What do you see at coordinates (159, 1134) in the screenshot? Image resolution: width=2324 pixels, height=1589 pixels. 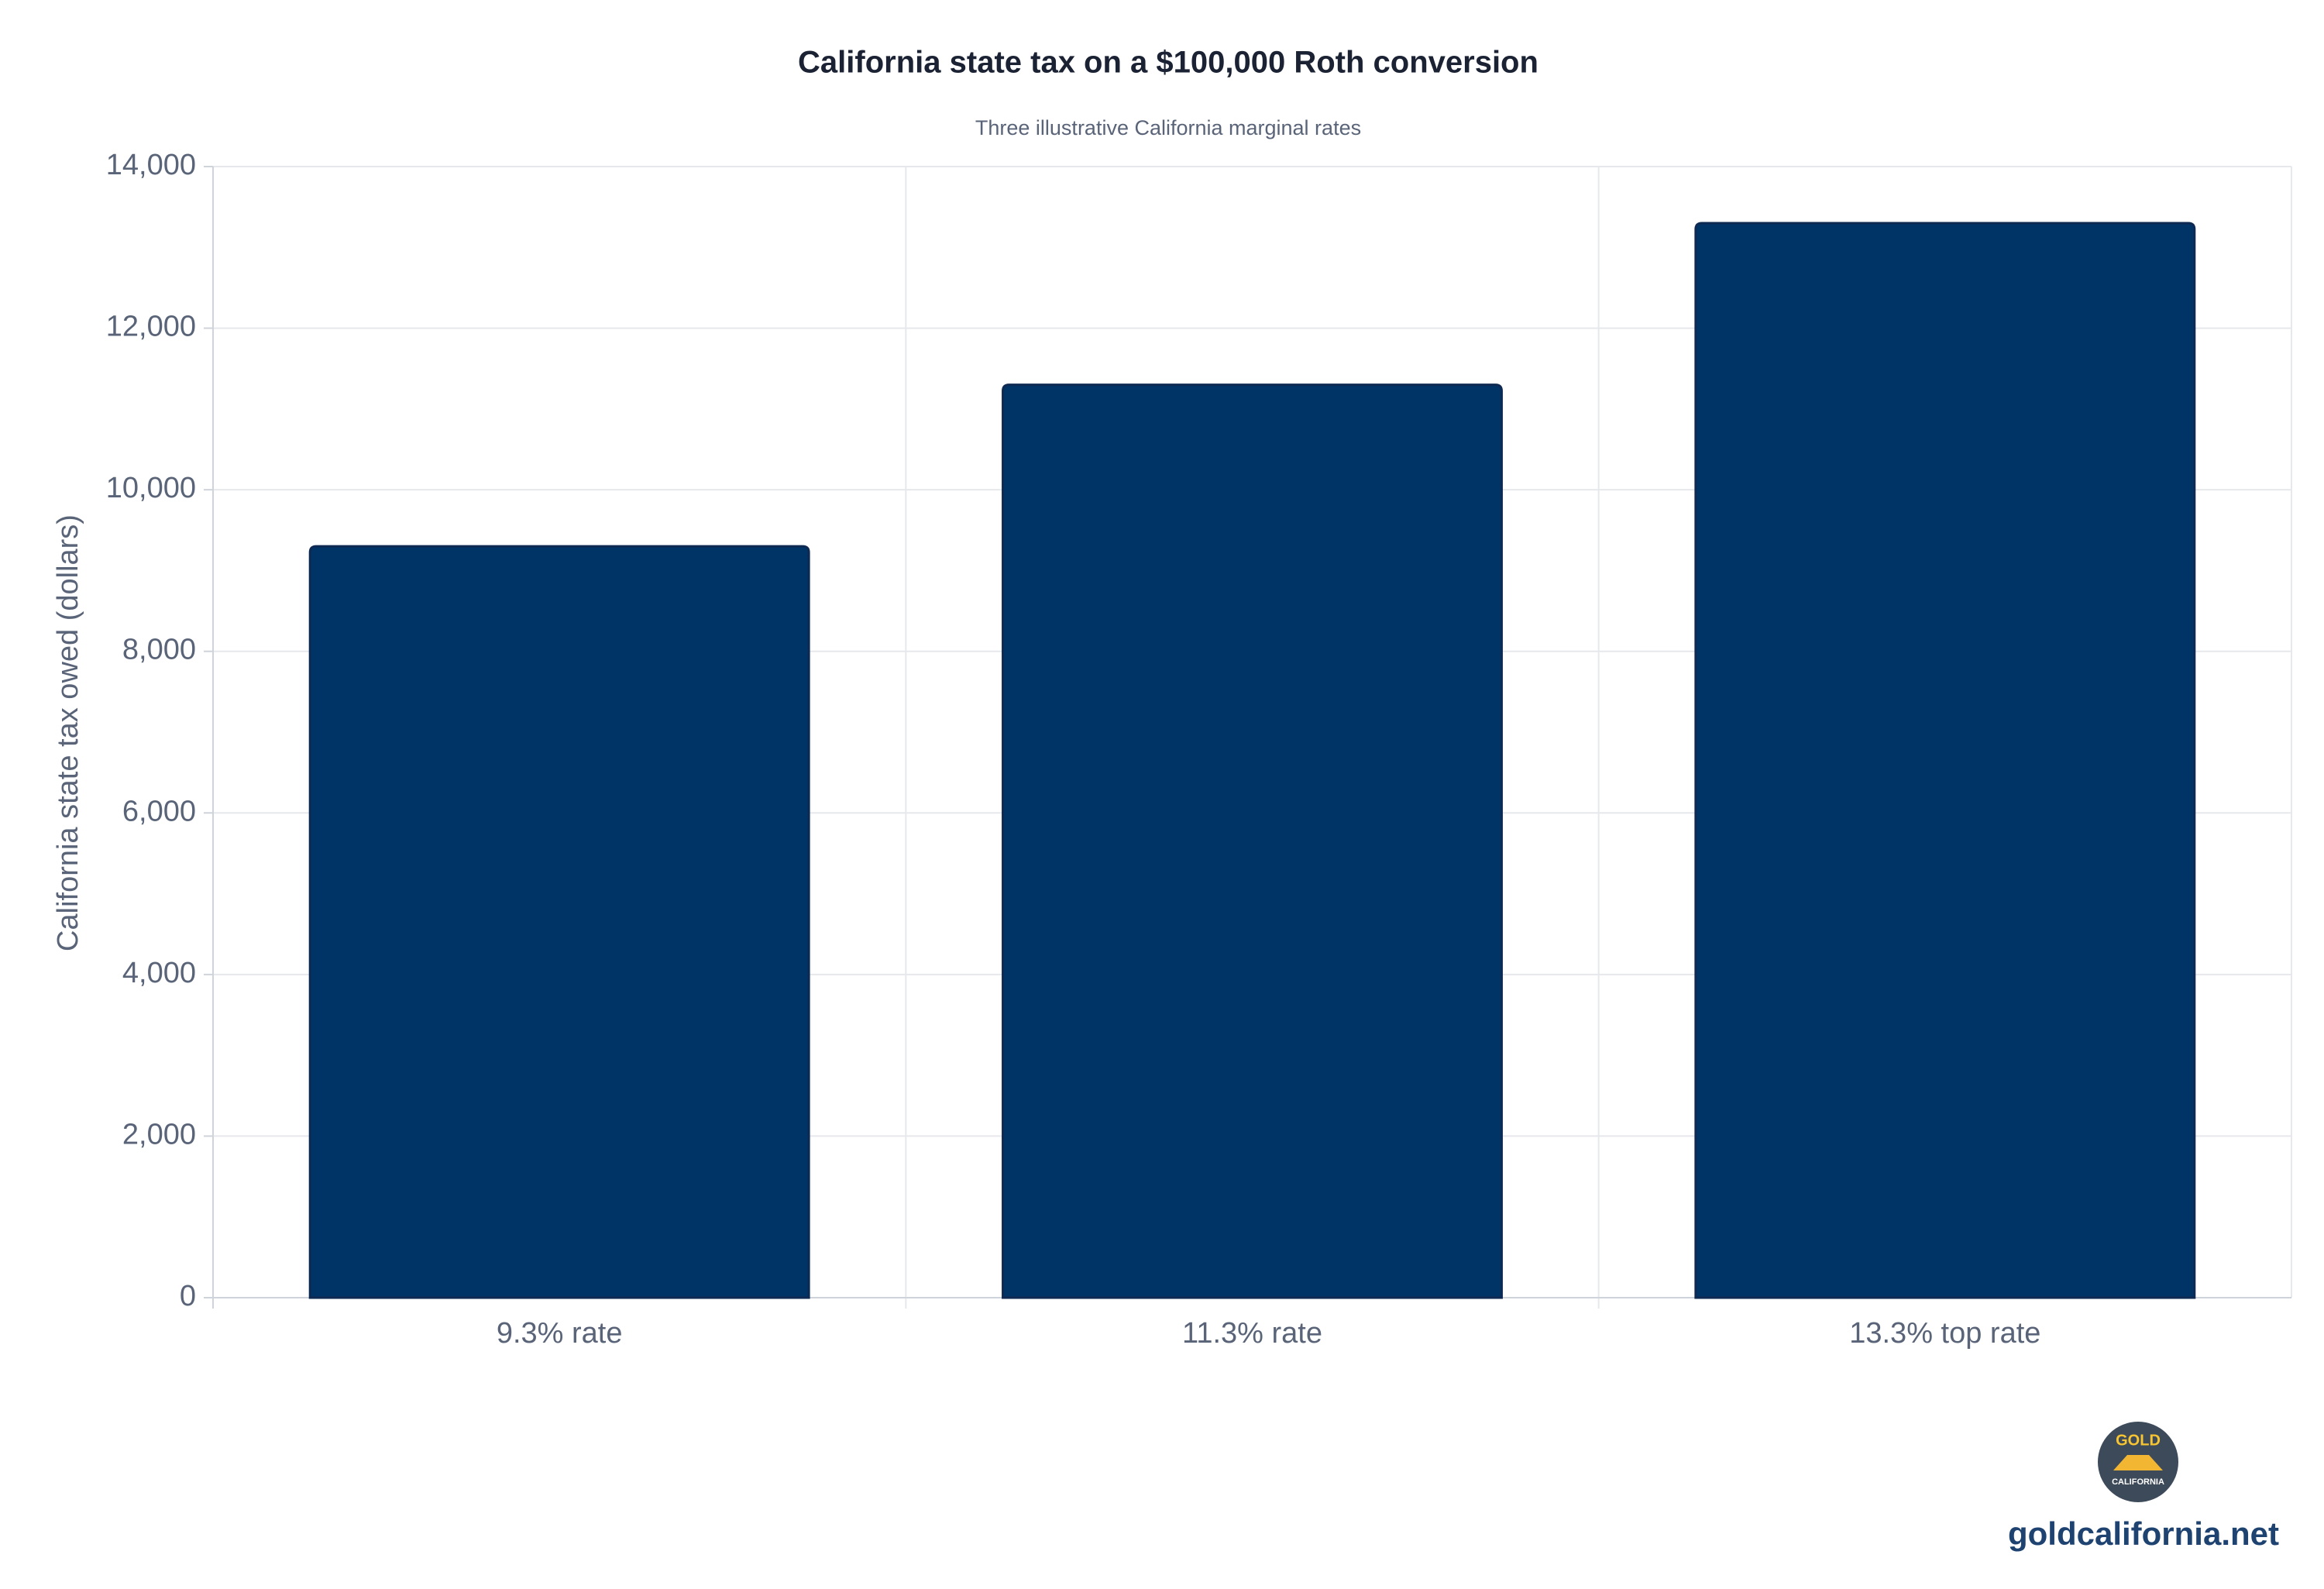 I see `y-tick-label: 2,000` at bounding box center [159, 1134].